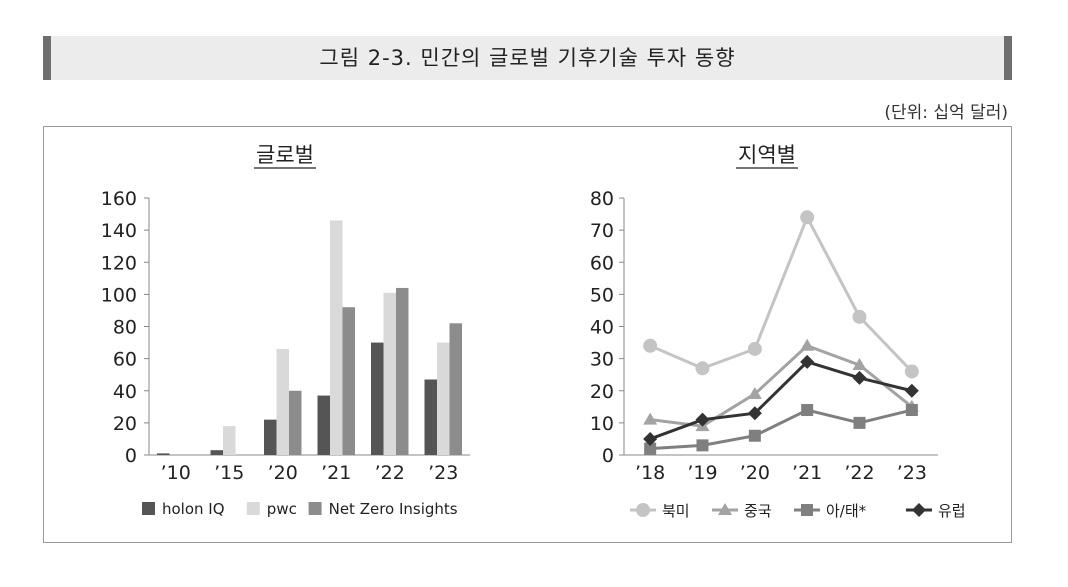 The image size is (1068, 587). Describe the element at coordinates (229, 473) in the screenshot. I see `bar-x-tick-label: ’15` at that location.